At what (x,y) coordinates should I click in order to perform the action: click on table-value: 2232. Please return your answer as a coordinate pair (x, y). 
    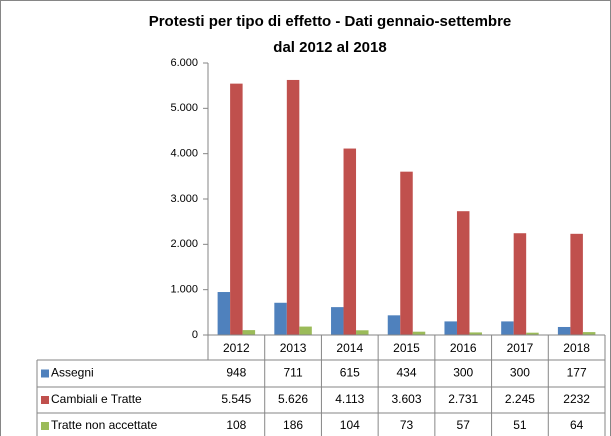
    Looking at the image, I should click on (576, 399).